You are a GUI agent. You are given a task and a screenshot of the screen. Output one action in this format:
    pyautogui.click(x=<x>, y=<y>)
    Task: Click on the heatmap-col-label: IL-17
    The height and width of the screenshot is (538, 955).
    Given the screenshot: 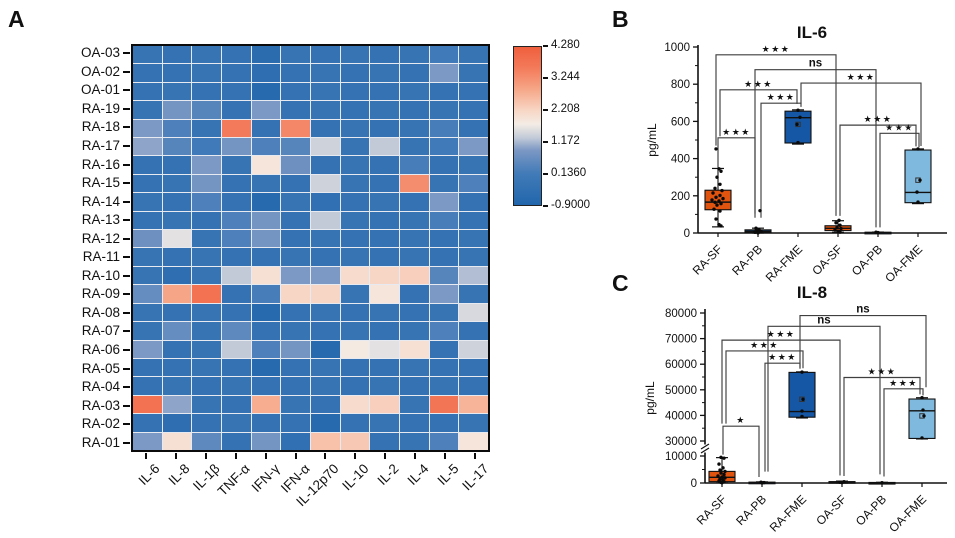 What is the action you would take?
    pyautogui.click(x=475, y=477)
    